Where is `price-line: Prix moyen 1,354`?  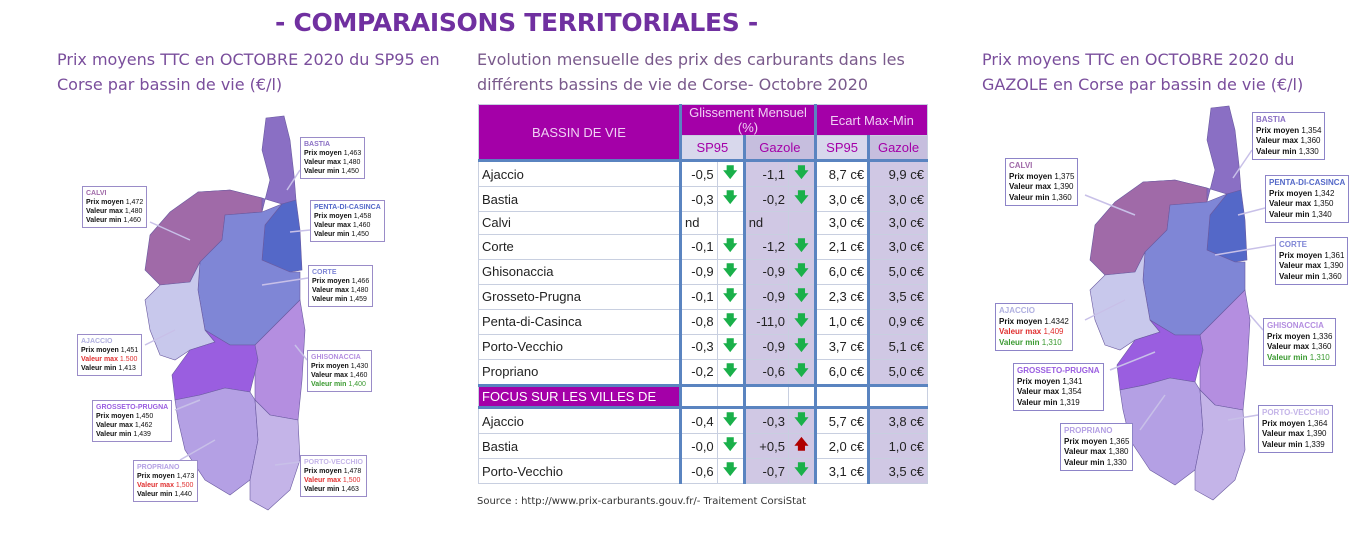 price-line: Prix moyen 1,354 is located at coordinates (1288, 131).